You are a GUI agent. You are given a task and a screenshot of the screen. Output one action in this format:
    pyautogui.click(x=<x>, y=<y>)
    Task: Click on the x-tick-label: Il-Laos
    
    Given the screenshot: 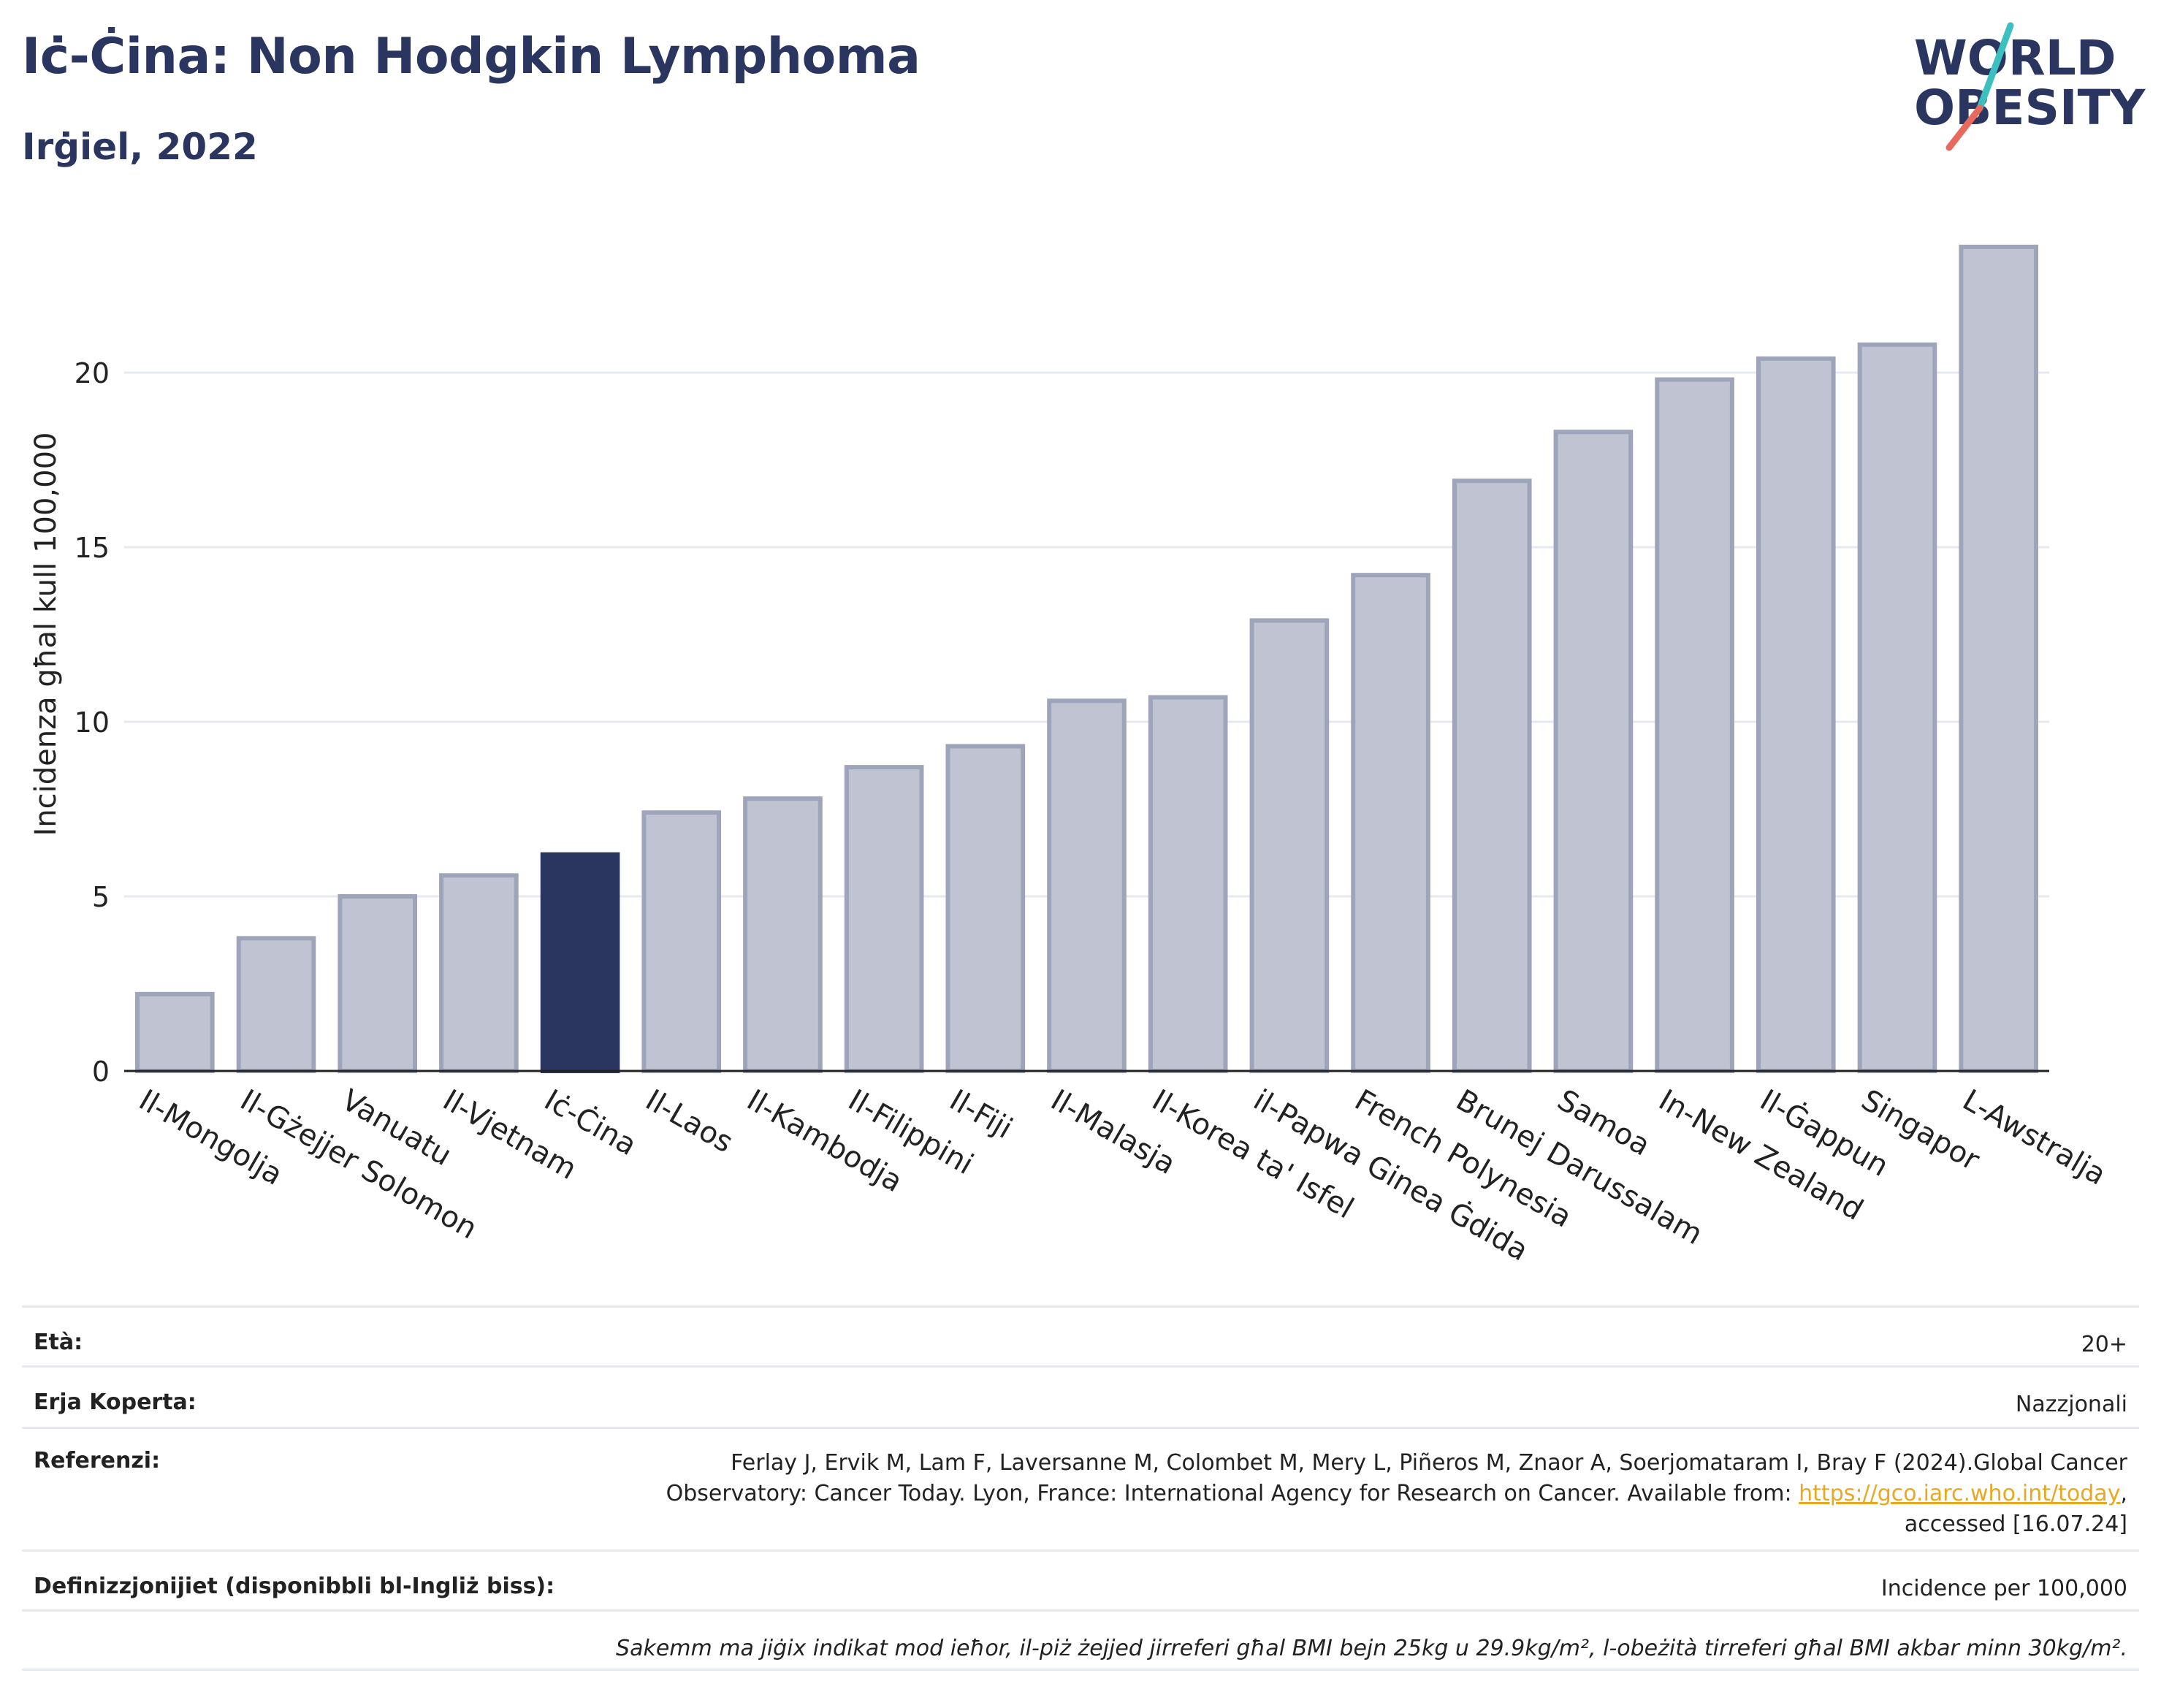 What is the action you would take?
    pyautogui.click(x=690, y=1121)
    